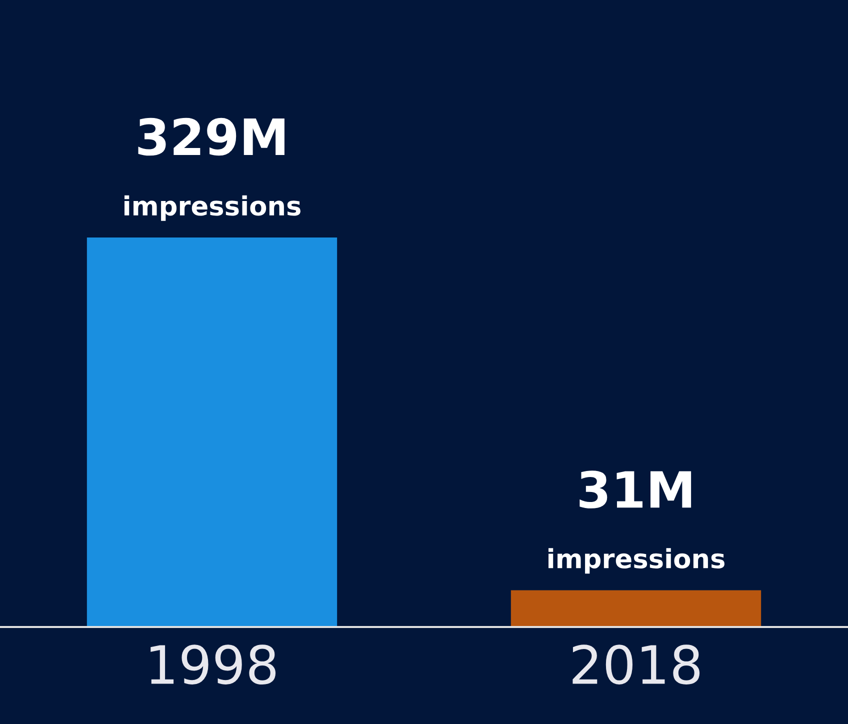  What do you see at coordinates (636, 522) in the screenshot?
I see `data-label: 31M impressions` at bounding box center [636, 522].